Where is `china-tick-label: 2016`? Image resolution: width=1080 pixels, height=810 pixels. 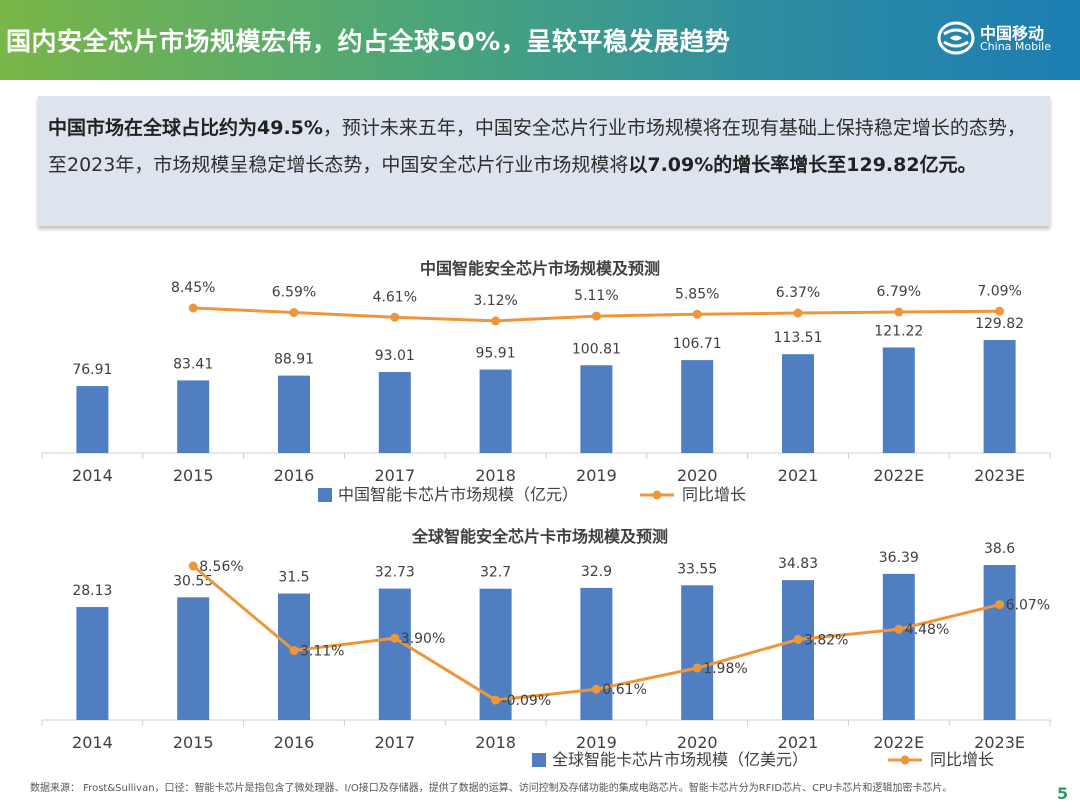 china-tick-label: 2016 is located at coordinates (294, 475).